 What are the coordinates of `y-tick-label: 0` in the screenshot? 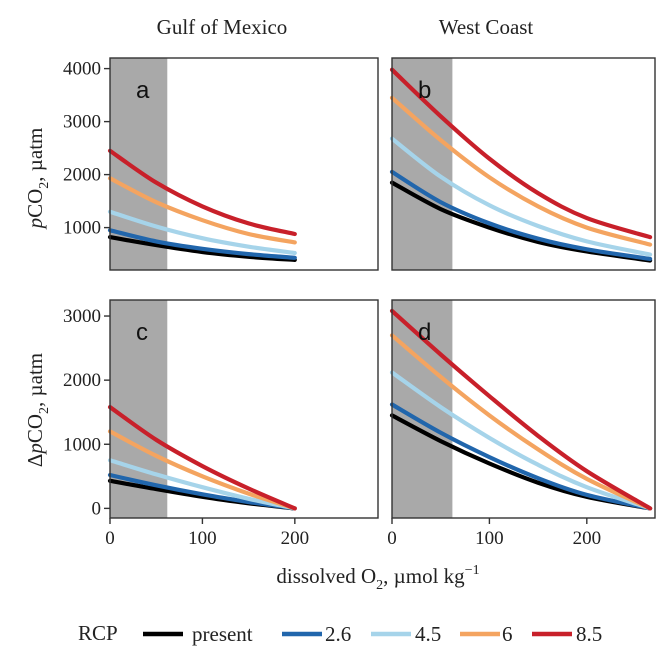 It's located at (97, 508).